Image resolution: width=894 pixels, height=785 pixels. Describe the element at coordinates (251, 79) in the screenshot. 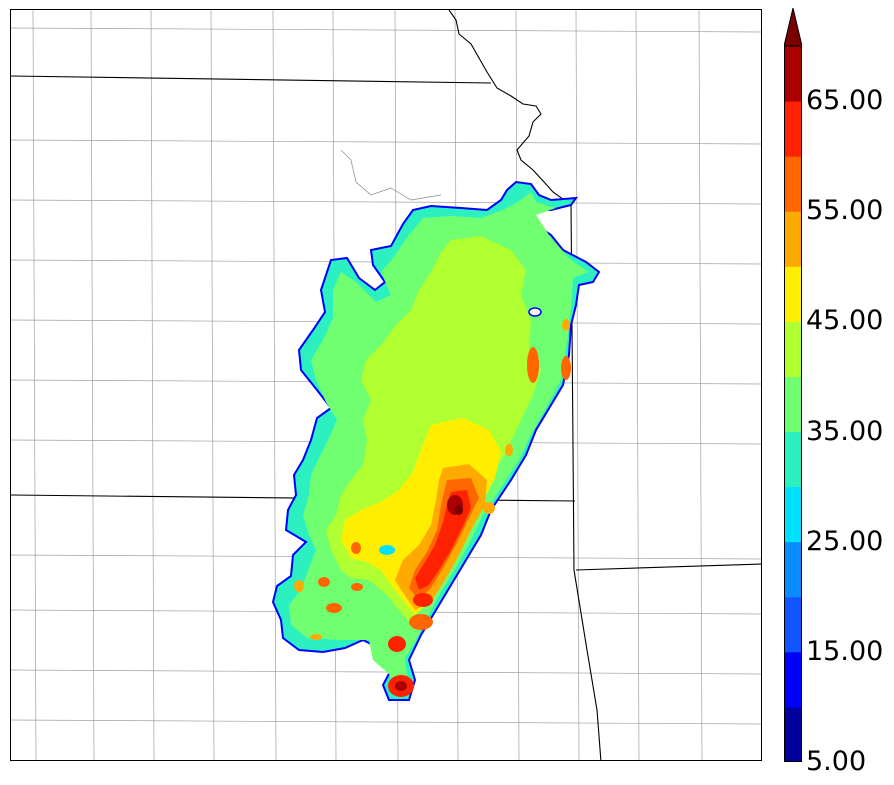

I see `nebraska-kansas-border` at that location.